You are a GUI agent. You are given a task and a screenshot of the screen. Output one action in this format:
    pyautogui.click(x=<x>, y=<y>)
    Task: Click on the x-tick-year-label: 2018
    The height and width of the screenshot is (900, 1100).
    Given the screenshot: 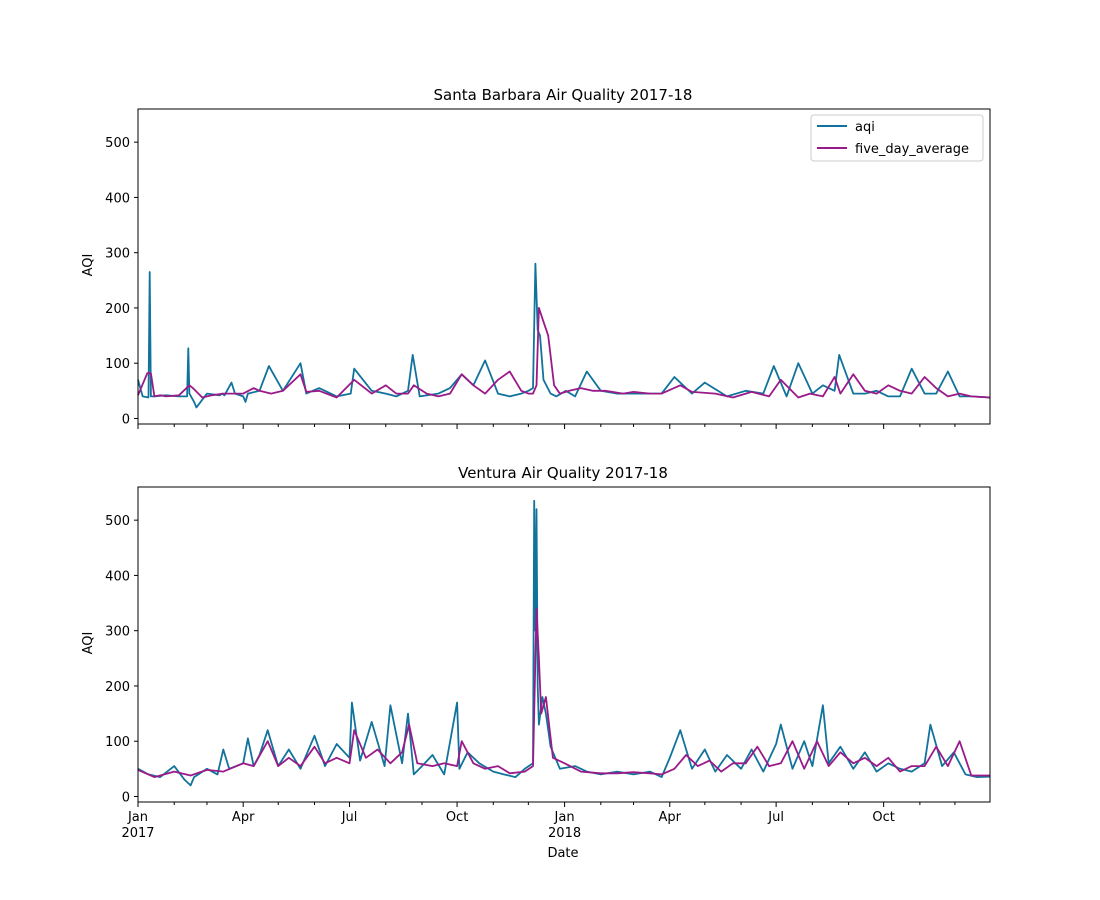 What is the action you would take?
    pyautogui.click(x=564, y=833)
    